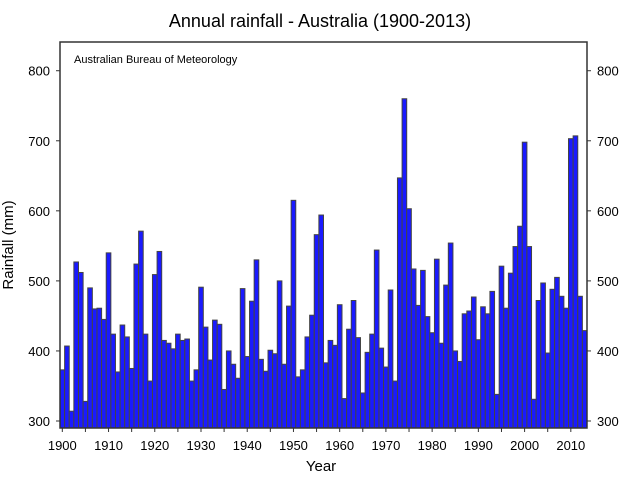 The width and height of the screenshot is (637, 492). I want to click on bar-2012, so click(580, 362).